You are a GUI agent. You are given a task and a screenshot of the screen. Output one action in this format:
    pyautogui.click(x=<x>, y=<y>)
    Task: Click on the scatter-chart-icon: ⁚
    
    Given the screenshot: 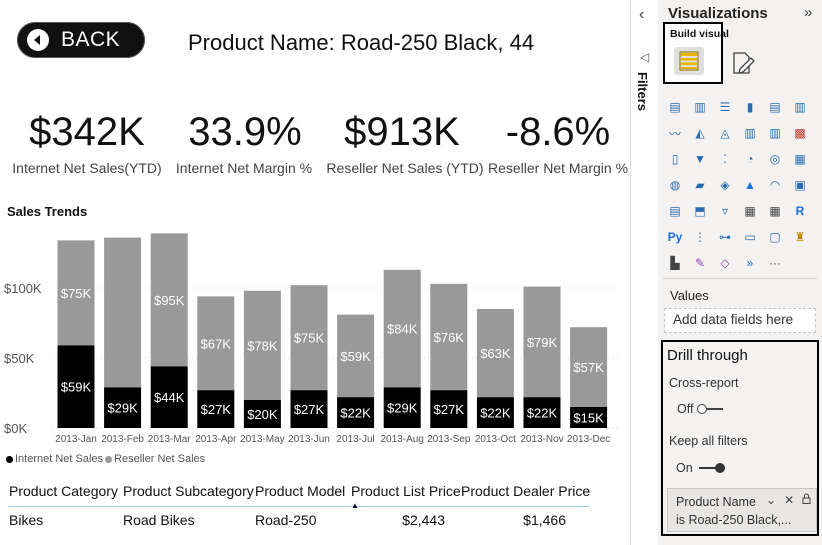 What is the action you would take?
    pyautogui.click(x=725, y=159)
    